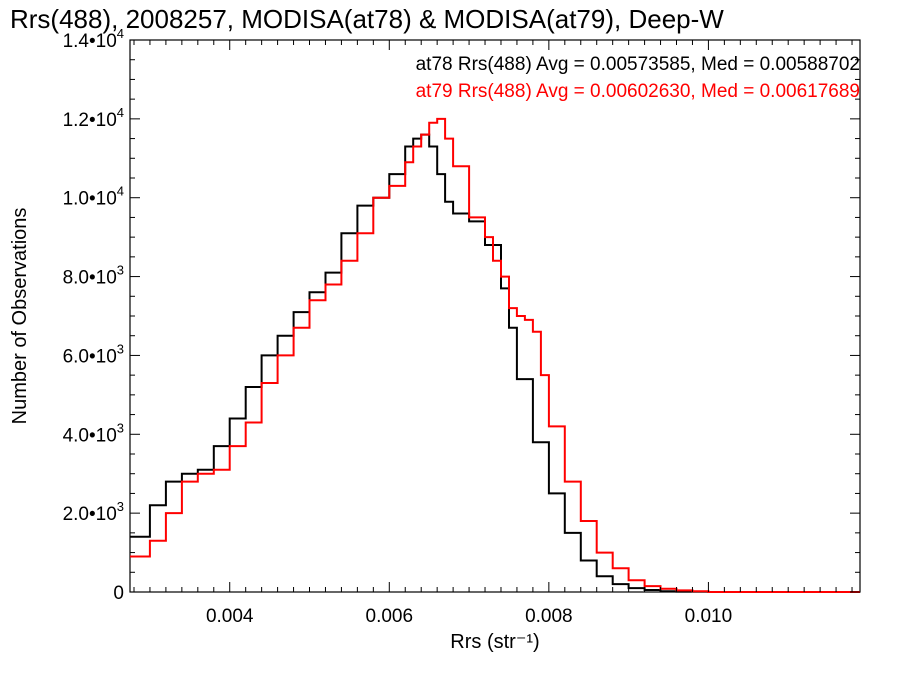  I want to click on y-tick-label: 2.0•103, so click(93, 512).